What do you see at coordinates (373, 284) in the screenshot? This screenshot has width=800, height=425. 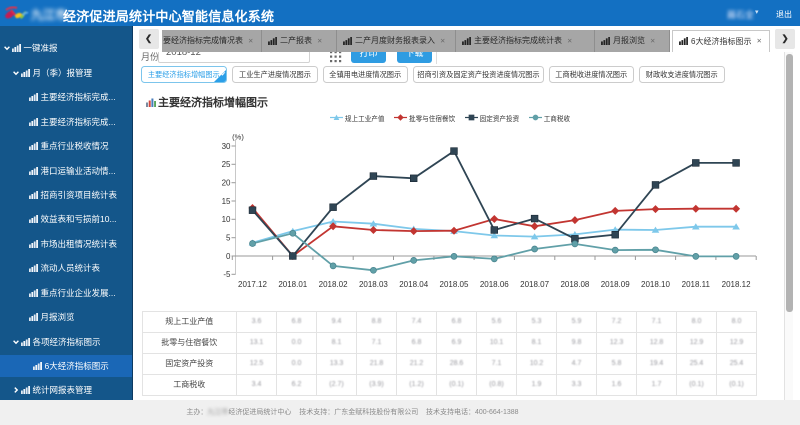 I see `svg-text: 2018.03` at bounding box center [373, 284].